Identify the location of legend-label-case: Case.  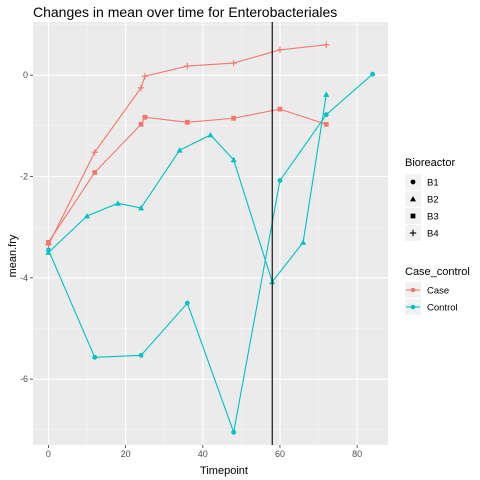
(438, 291).